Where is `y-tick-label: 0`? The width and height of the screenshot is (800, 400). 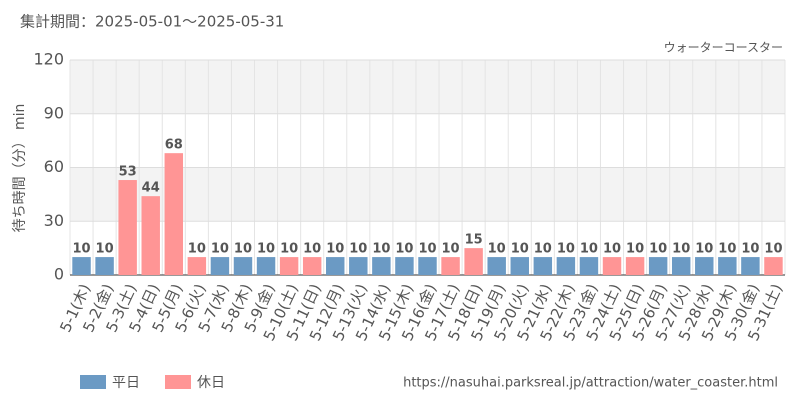
y-tick-label: 0 is located at coordinates (59, 274).